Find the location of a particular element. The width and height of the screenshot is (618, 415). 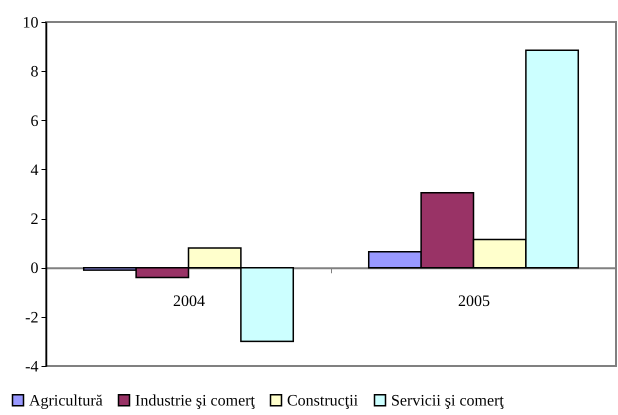

y-tick-label: 8 is located at coordinates (34, 72).